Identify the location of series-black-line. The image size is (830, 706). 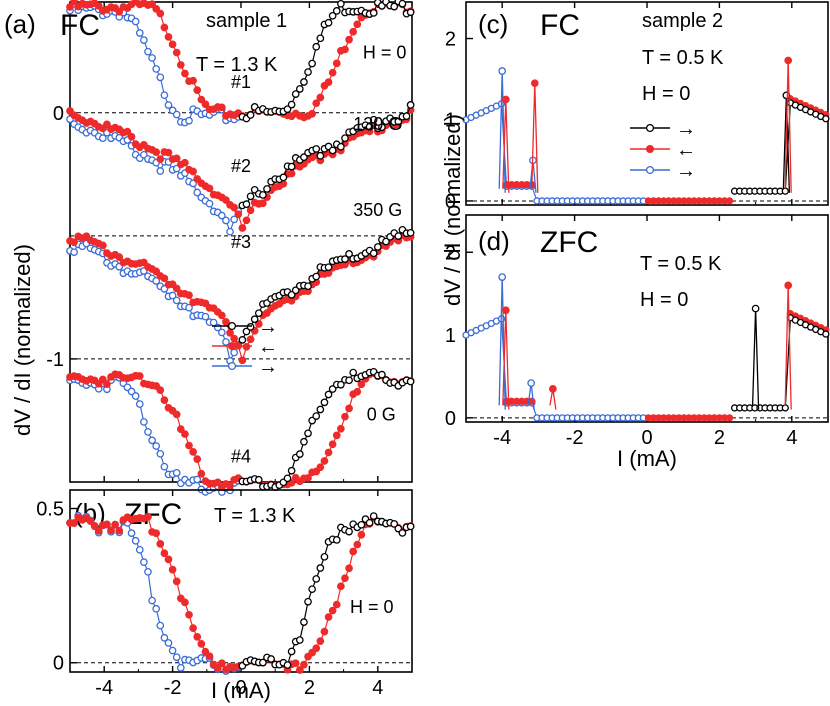
(780, 147).